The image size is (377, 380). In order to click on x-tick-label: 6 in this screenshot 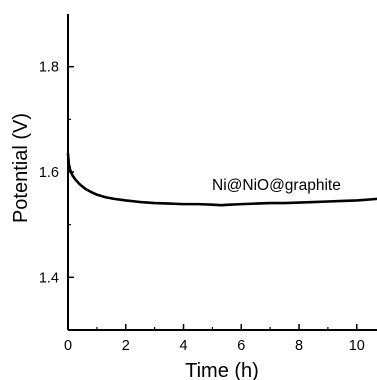, I will do `click(241, 346)`.